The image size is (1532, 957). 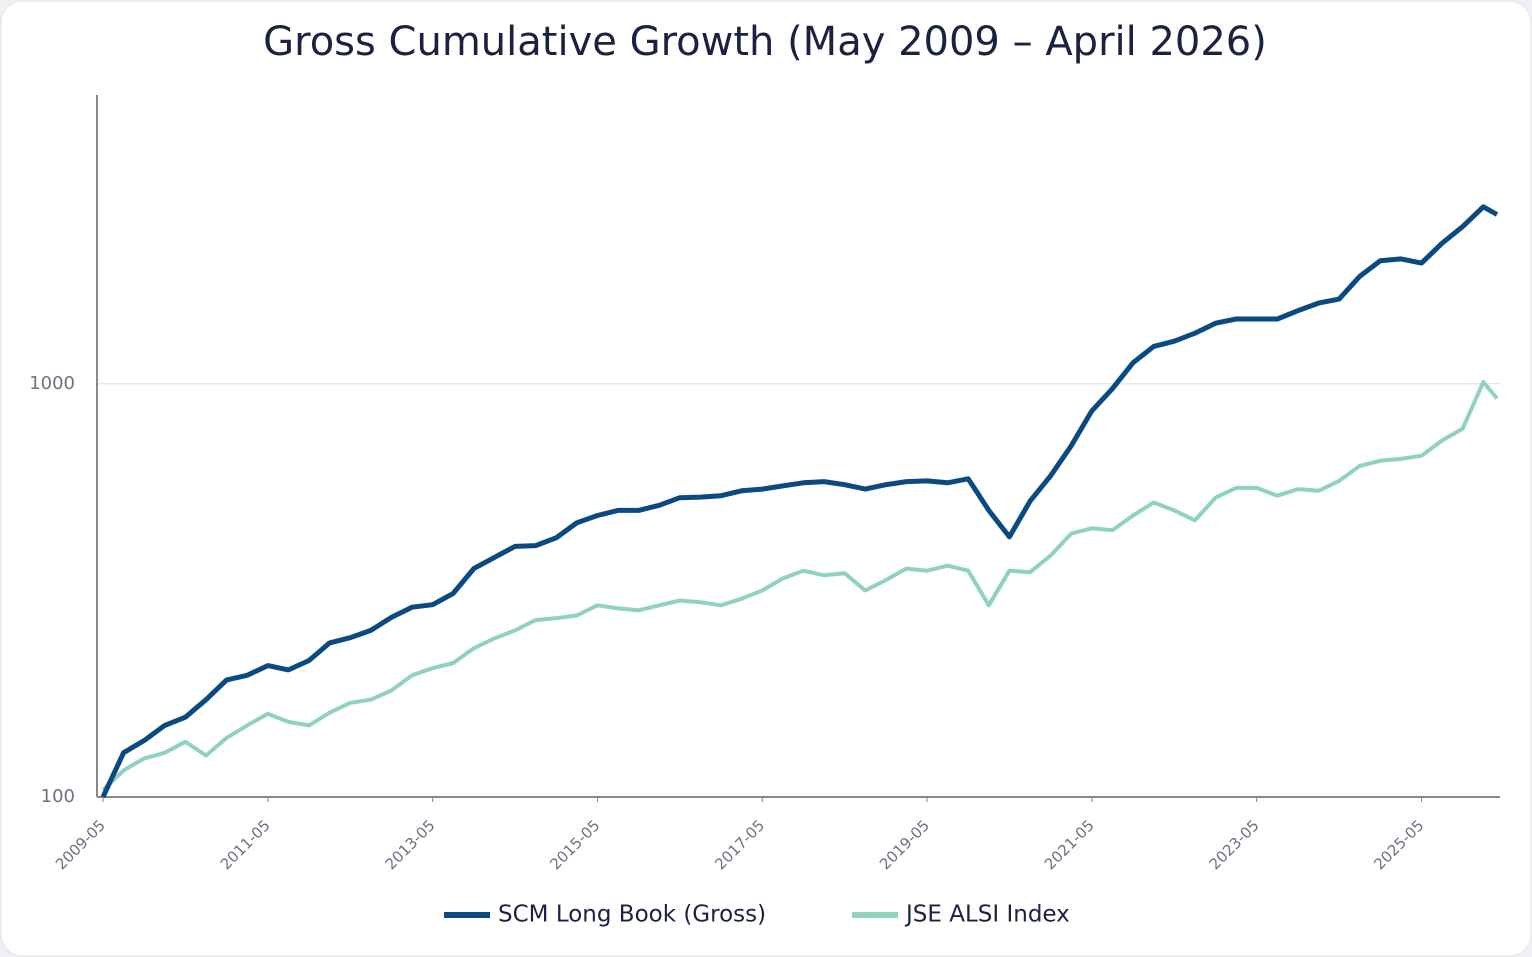 What do you see at coordinates (987, 915) in the screenshot?
I see `legend-label: JSE ALSI Index` at bounding box center [987, 915].